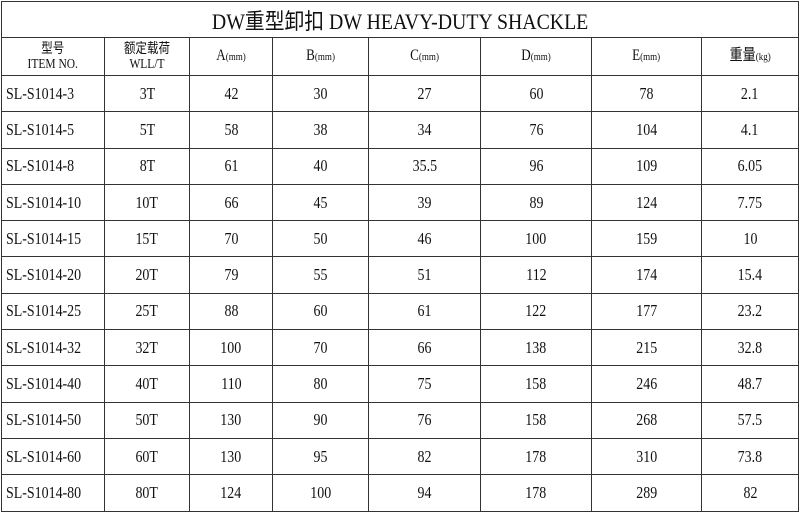 Image resolution: width=800 pixels, height=515 pixels. What do you see at coordinates (147, 311) in the screenshot?
I see `cell-wll: 25T` at bounding box center [147, 311].